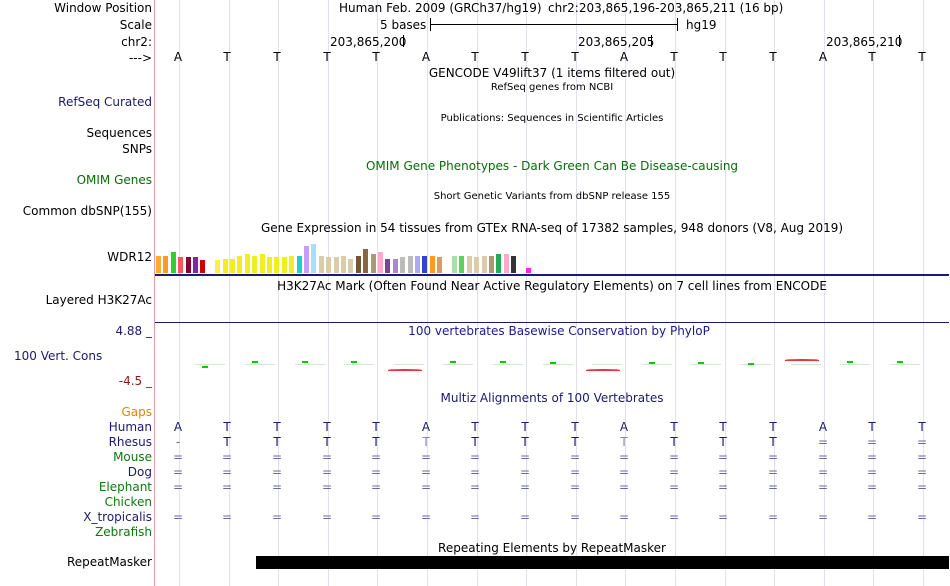 Image resolution: width=950 pixels, height=586 pixels. What do you see at coordinates (677, 24) in the screenshot?
I see `scale-bar-right-cap` at bounding box center [677, 24].